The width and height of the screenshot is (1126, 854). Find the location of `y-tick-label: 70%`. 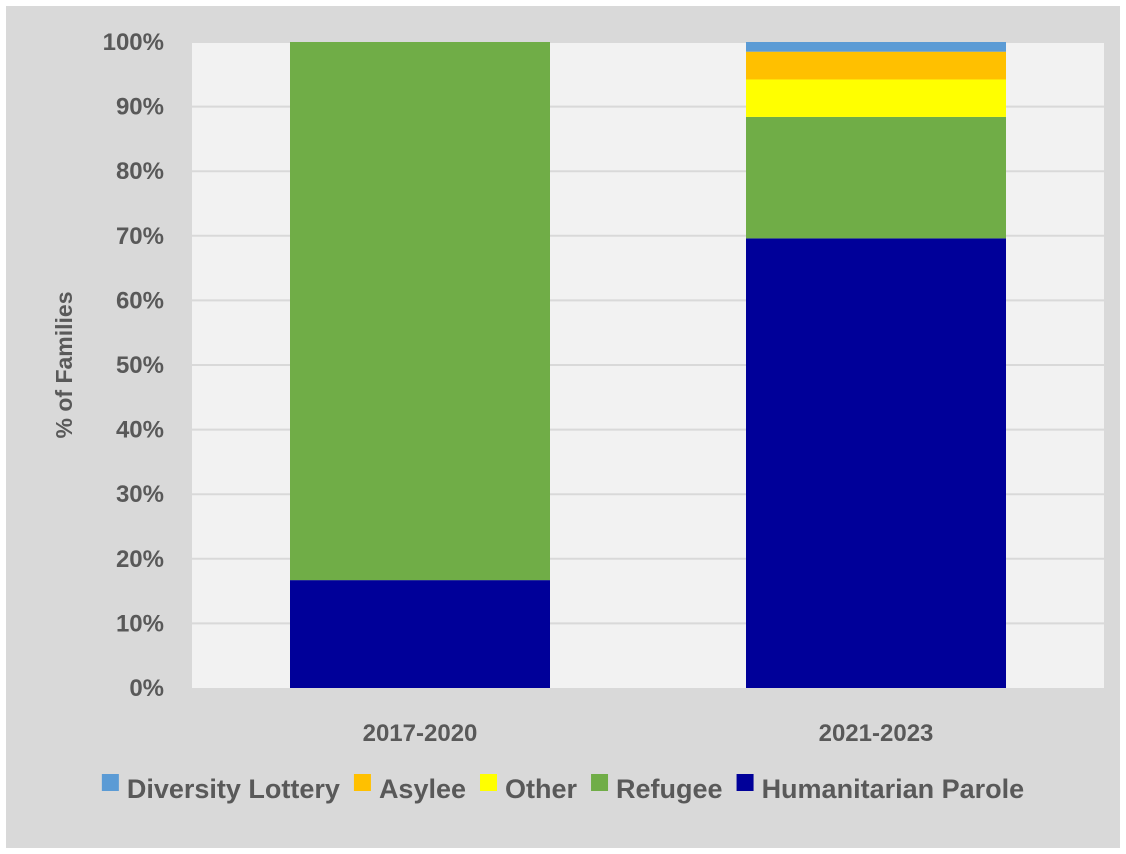

y-tick-label: 70% is located at coordinates (140, 236).